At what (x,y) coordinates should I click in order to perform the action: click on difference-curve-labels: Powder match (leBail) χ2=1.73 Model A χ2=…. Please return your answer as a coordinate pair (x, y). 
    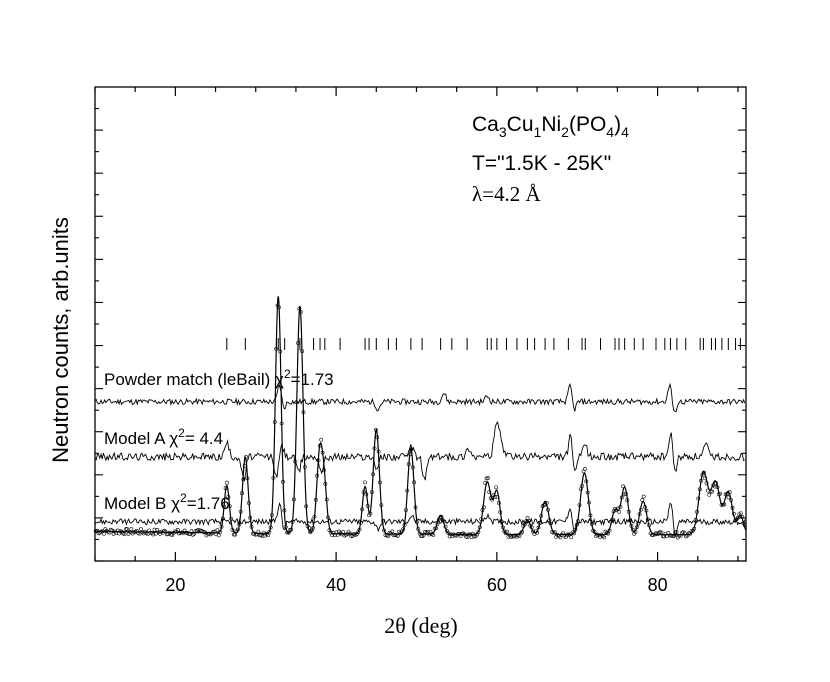
    Looking at the image, I should click on (219, 440).